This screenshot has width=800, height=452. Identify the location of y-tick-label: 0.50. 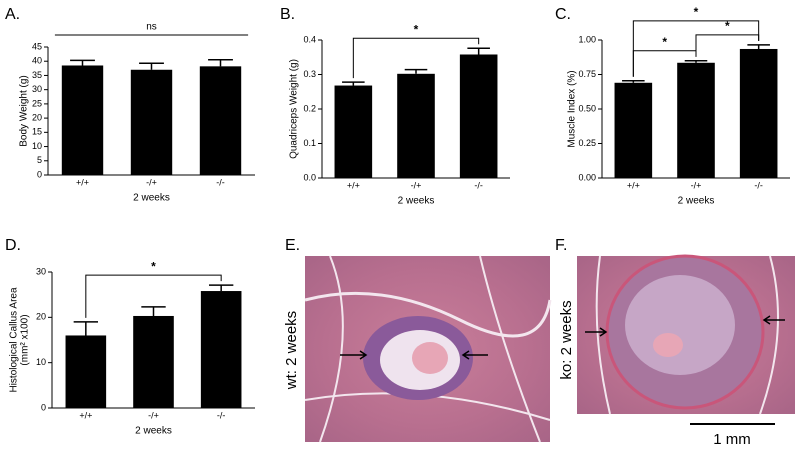
(587, 108).